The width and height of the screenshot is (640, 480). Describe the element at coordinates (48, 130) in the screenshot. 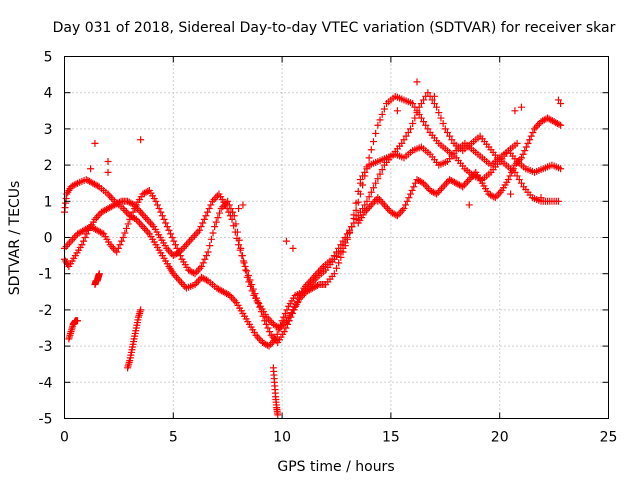

I see `y-tick-label: 3` at that location.